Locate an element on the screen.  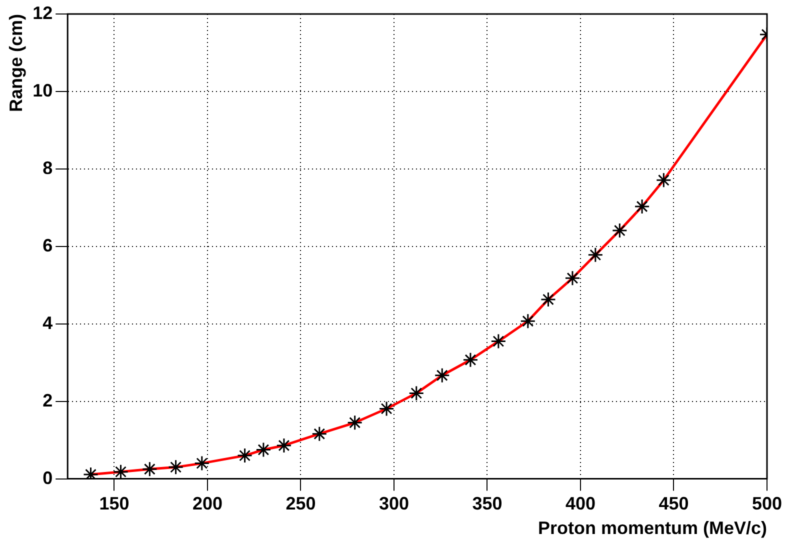
y-tick-label: 12 is located at coordinates (42, 12).